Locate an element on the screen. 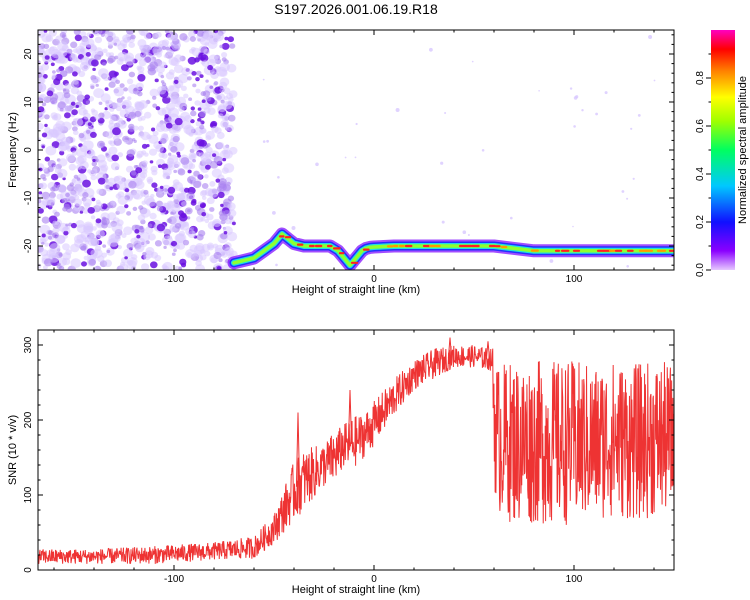 The height and width of the screenshot is (600, 750). snr-ytick-label: 200 is located at coordinates (28, 419).